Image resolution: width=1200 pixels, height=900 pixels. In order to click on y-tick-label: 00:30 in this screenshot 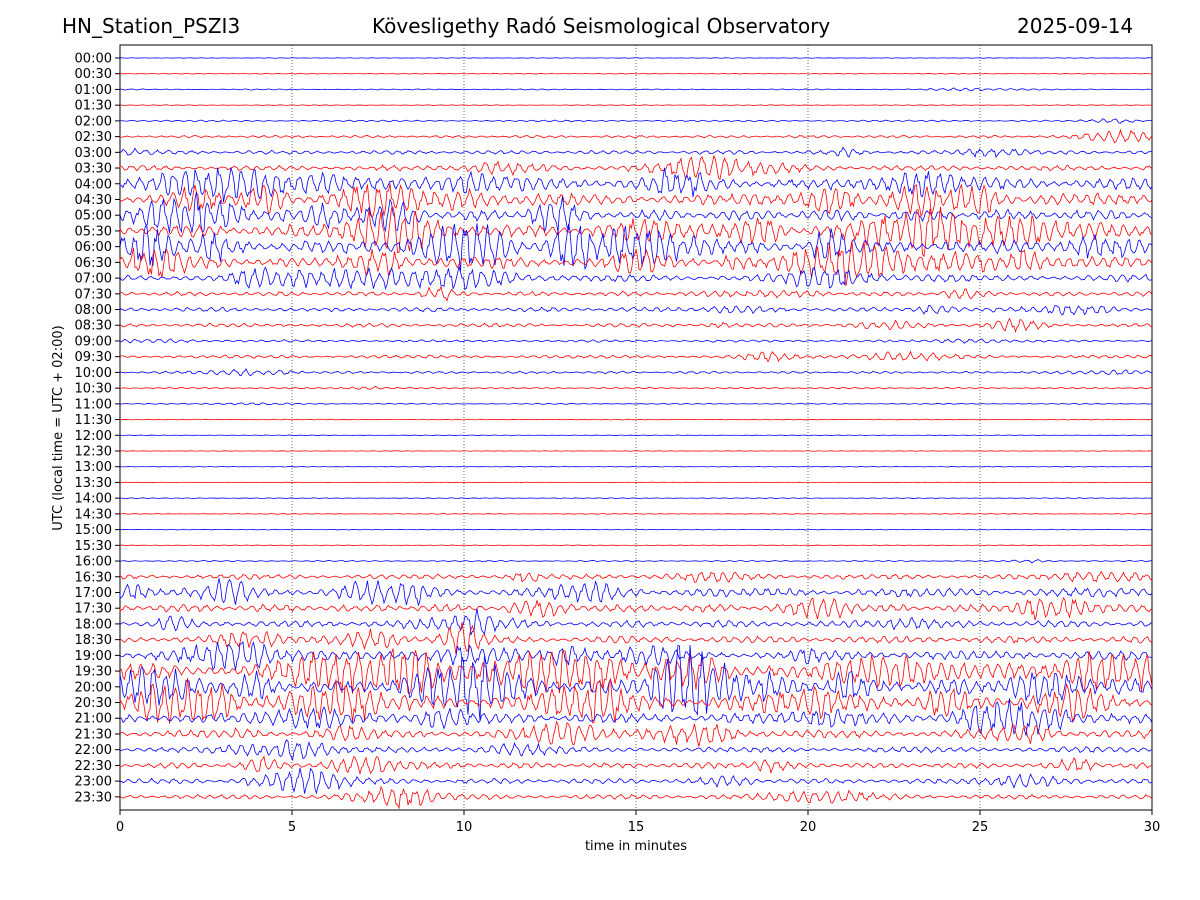, I will do `click(93, 74)`.